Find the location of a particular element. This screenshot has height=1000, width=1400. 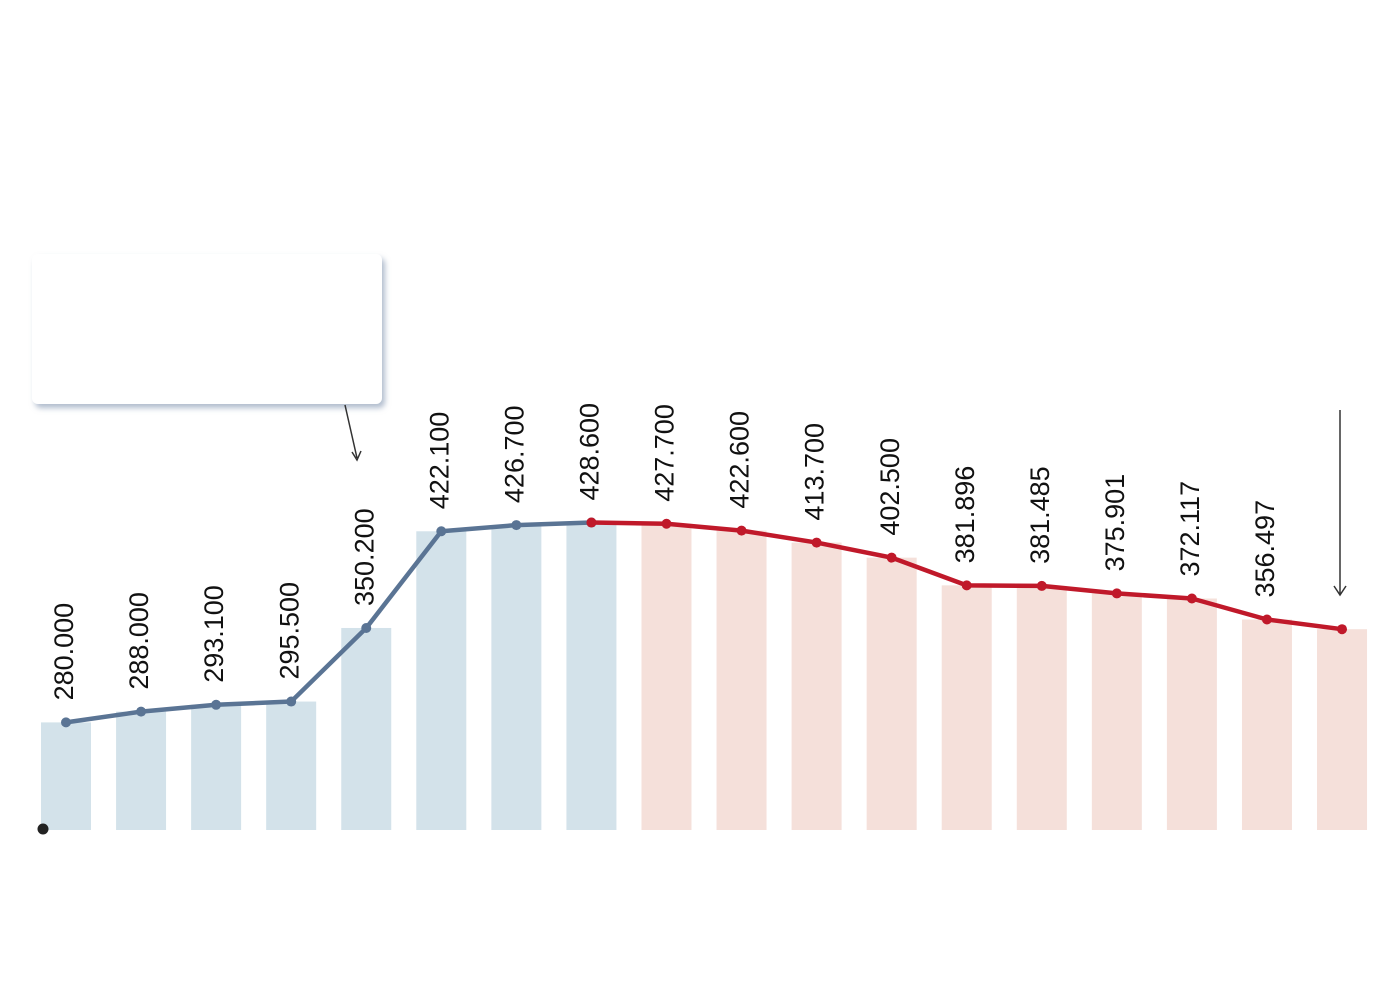

value-label: 280.000 is located at coordinates (64, 652).